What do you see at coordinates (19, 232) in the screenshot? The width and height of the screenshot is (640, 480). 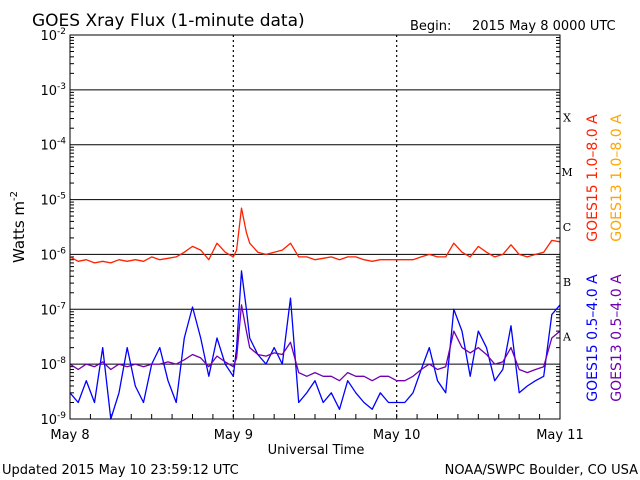 I see `y-axis-label-text: Watts m` at bounding box center [19, 232].